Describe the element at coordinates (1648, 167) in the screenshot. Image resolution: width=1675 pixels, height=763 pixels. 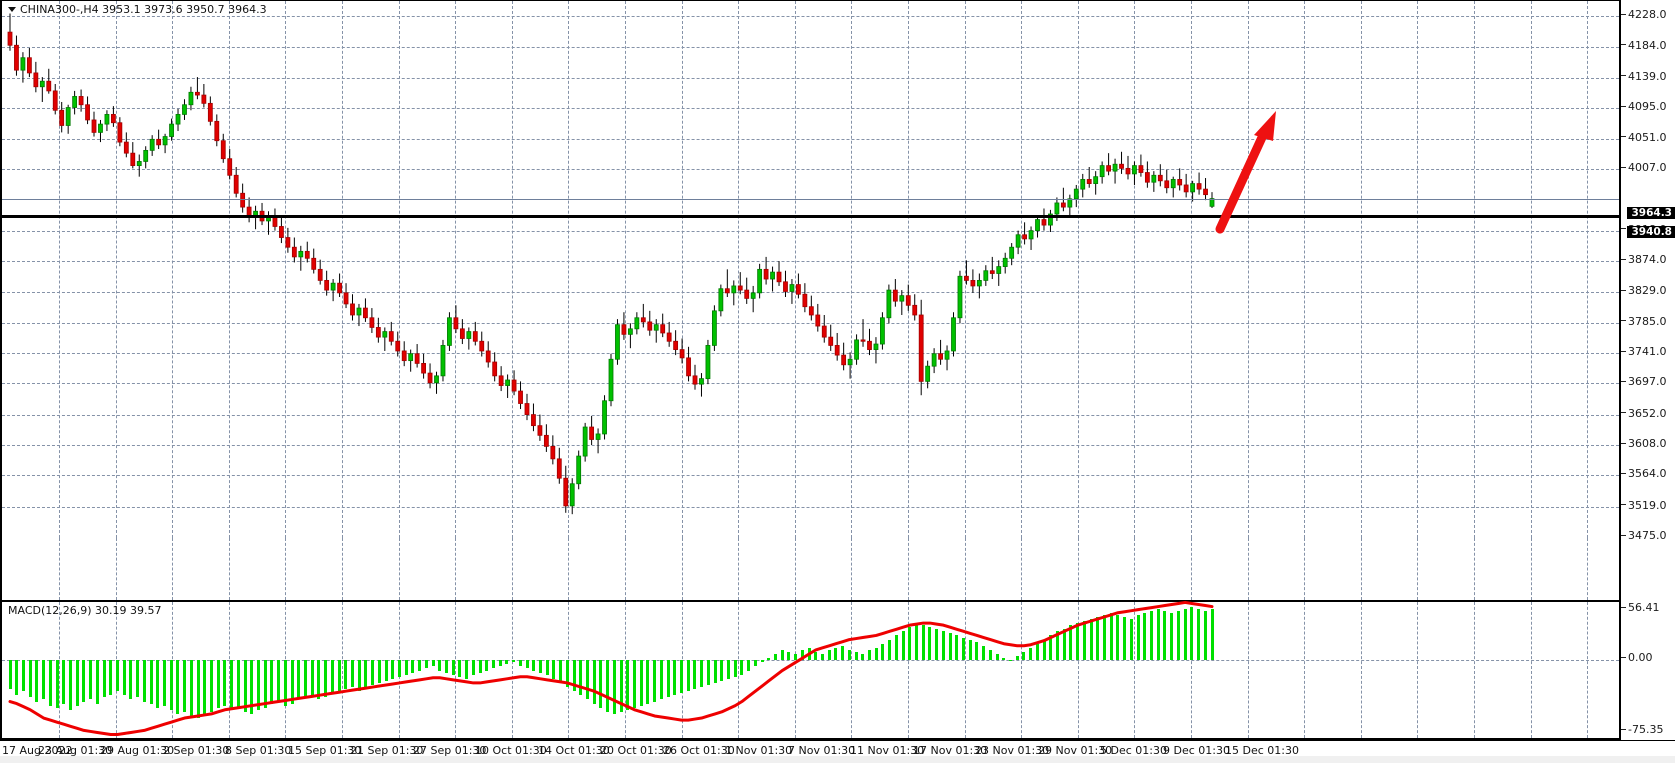
I see `price-tick-label: 4007.0` at that location.